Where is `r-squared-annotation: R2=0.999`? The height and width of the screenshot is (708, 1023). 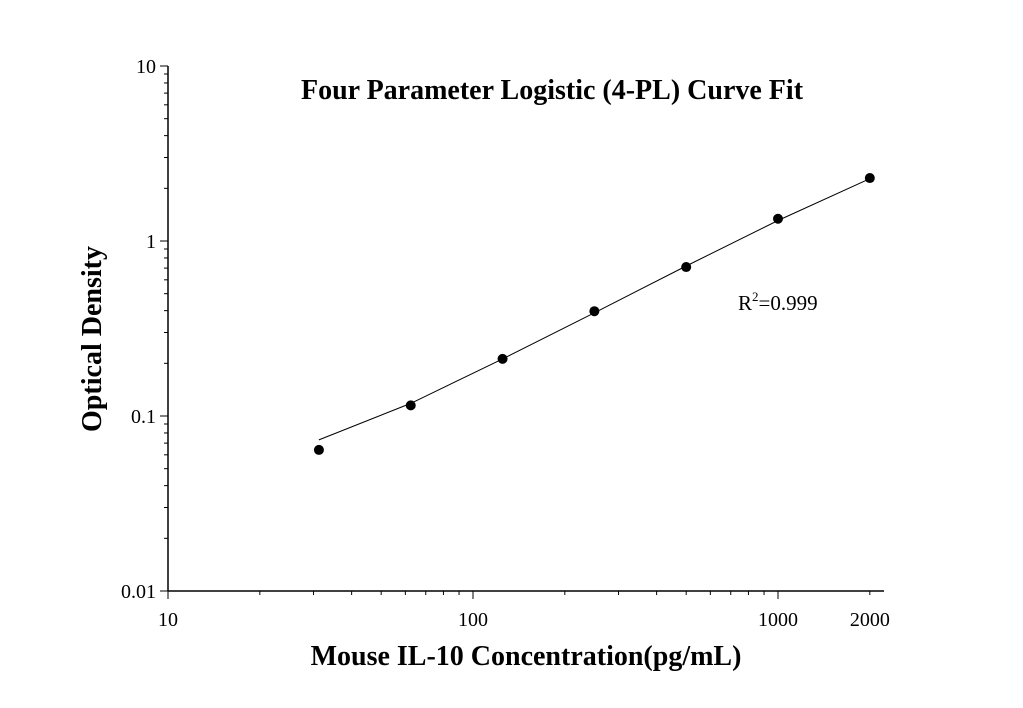 r-squared-annotation: R2=0.999 is located at coordinates (778, 302).